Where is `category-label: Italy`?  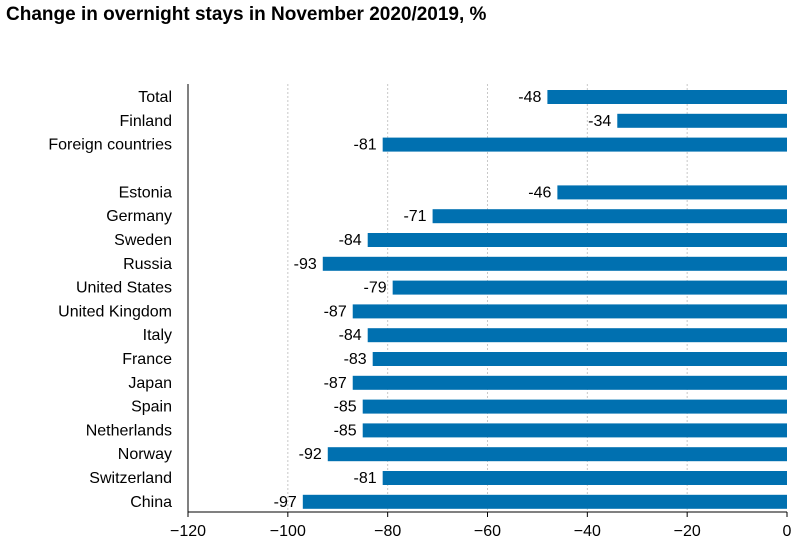 category-label: Italy is located at coordinates (157, 335).